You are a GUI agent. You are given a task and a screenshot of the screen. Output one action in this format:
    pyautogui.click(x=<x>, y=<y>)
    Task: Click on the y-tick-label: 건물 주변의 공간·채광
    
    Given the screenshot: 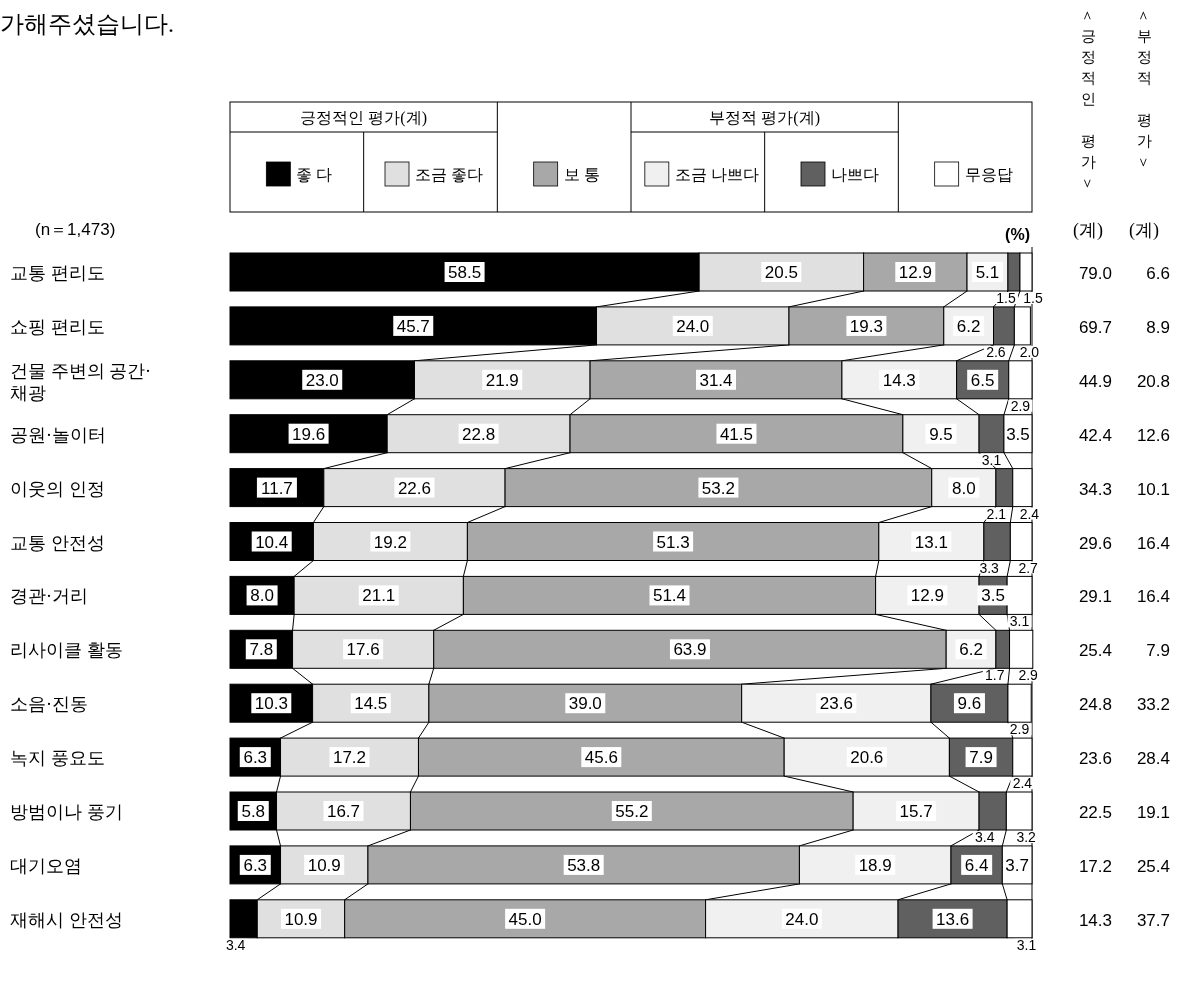 What is the action you would take?
    pyautogui.click(x=80, y=381)
    